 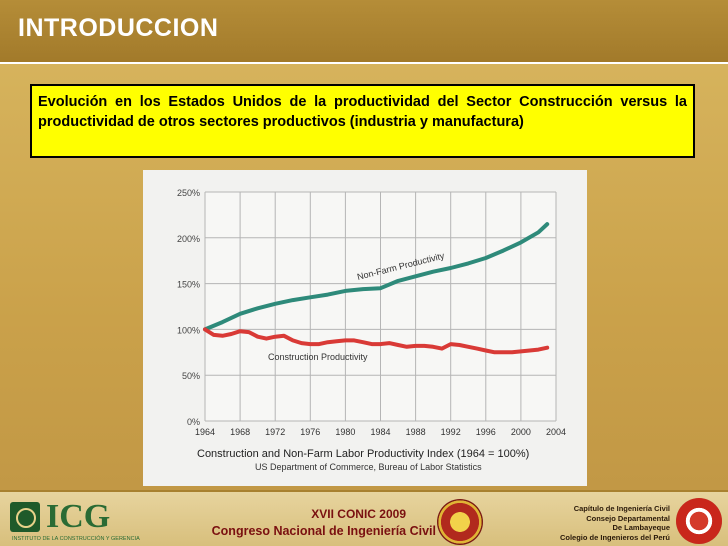 What do you see at coordinates (310, 432) in the screenshot?
I see `x-tick-label: 1976` at bounding box center [310, 432].